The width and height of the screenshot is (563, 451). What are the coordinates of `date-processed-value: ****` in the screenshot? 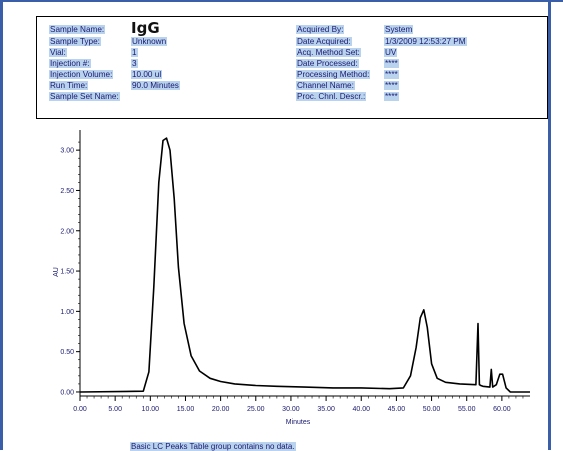 It's located at (391, 63).